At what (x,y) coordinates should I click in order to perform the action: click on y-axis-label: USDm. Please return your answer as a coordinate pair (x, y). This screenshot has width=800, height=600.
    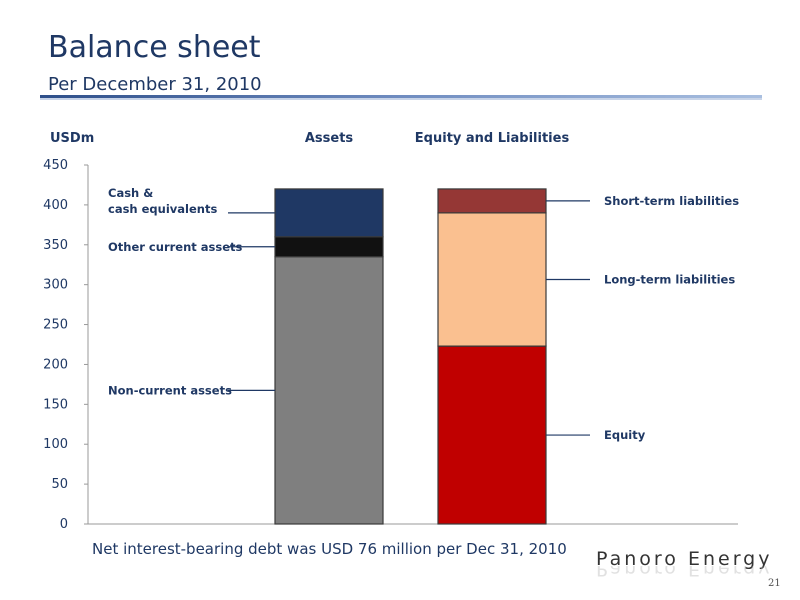
    Looking at the image, I should click on (72, 138).